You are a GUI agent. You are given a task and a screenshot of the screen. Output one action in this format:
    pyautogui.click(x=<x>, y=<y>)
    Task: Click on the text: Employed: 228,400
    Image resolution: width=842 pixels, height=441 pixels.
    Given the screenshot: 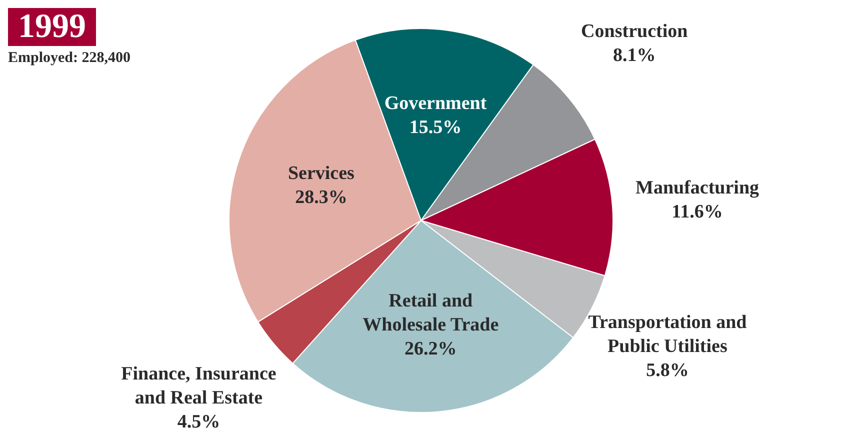 What is the action you would take?
    pyautogui.click(x=69, y=58)
    